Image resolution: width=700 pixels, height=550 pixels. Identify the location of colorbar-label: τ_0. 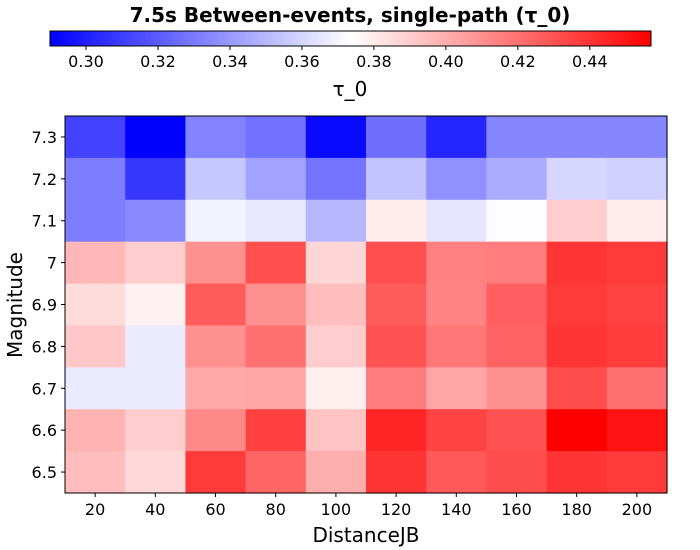
(350, 89).